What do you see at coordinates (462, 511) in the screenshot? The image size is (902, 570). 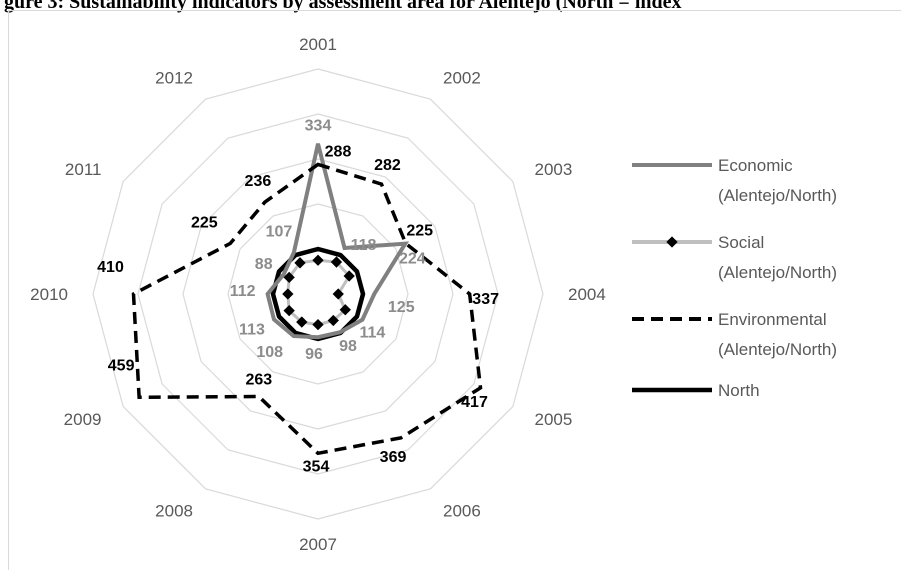 I see `category-label: 2006` at bounding box center [462, 511].